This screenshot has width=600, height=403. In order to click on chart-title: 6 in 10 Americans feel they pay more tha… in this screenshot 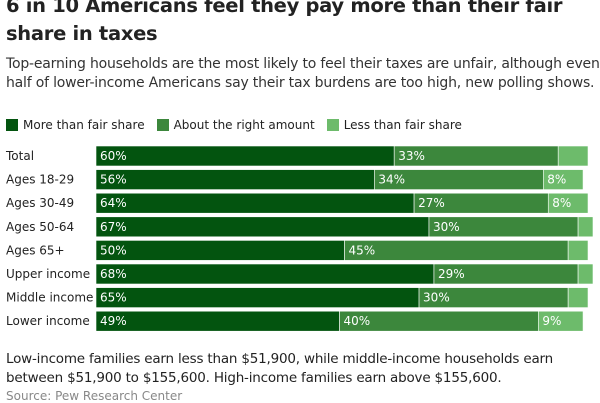, I will do `click(284, 22)`.